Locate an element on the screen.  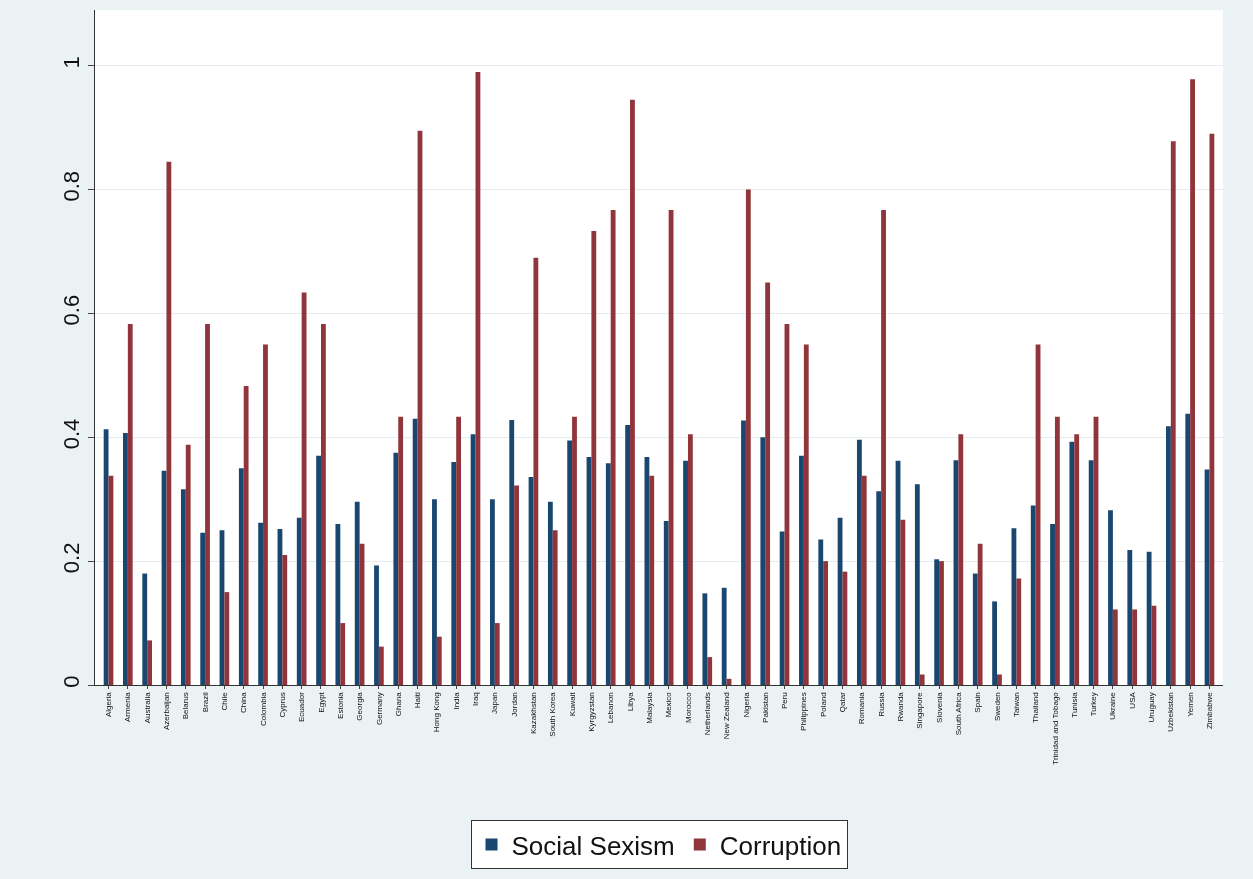
y-tick-label: 0.4 is located at coordinates (72, 434).